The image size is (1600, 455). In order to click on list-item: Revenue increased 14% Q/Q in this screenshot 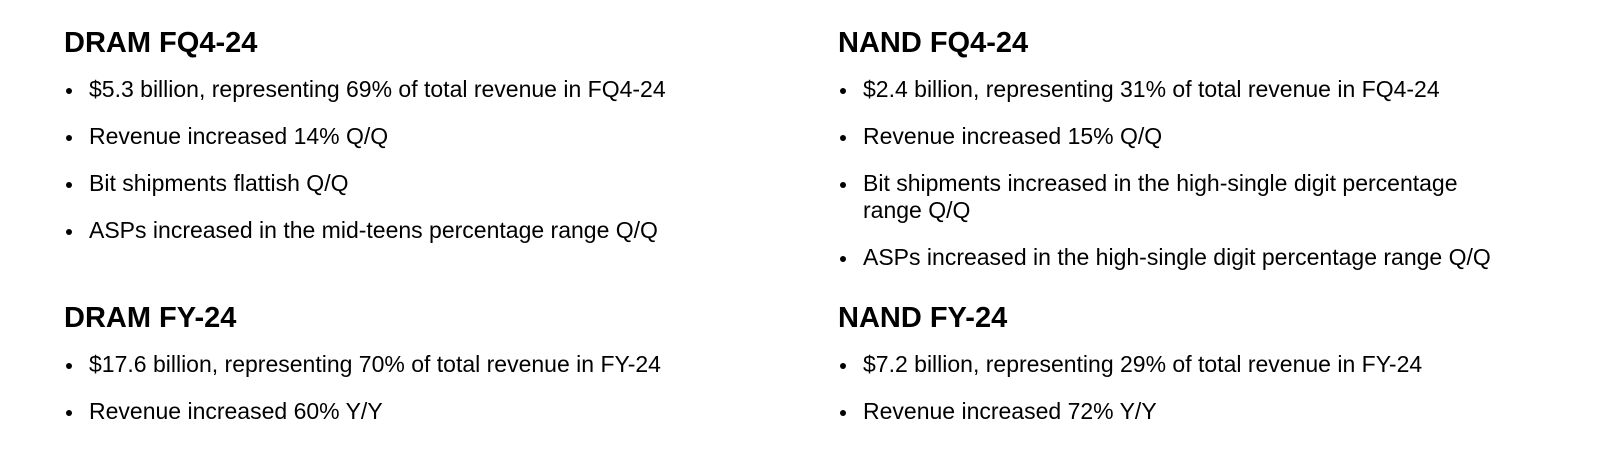, I will do `click(414, 136)`.